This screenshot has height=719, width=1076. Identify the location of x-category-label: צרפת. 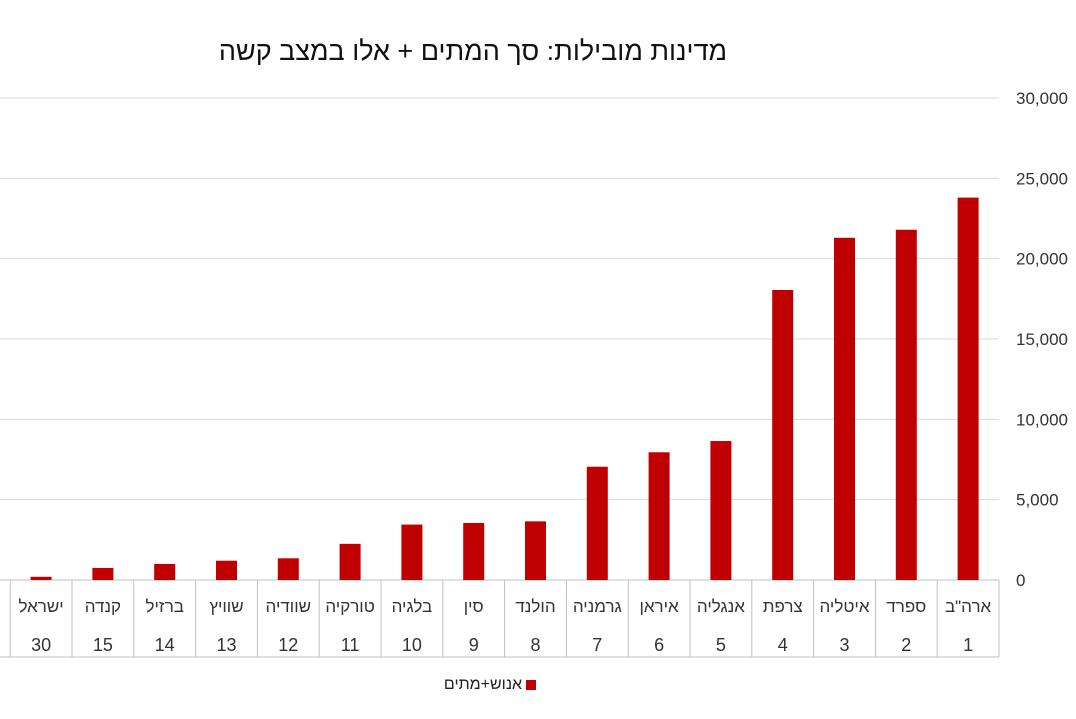
(783, 606).